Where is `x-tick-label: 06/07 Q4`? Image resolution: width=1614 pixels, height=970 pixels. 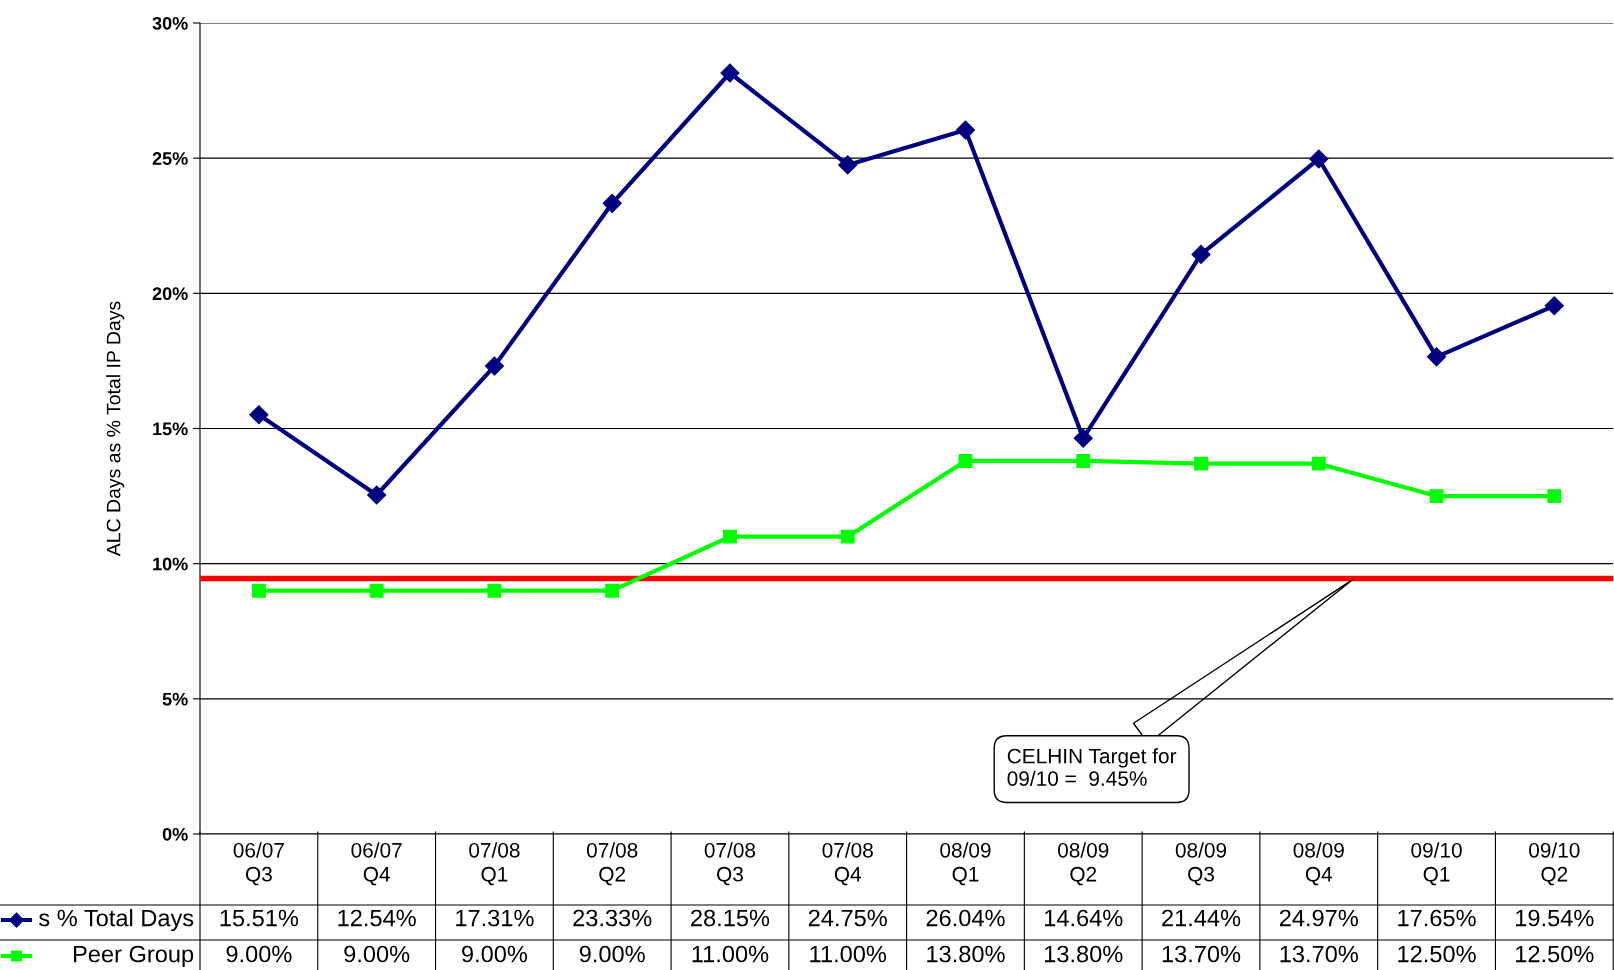
x-tick-label: 06/07 Q4 is located at coordinates (376, 864).